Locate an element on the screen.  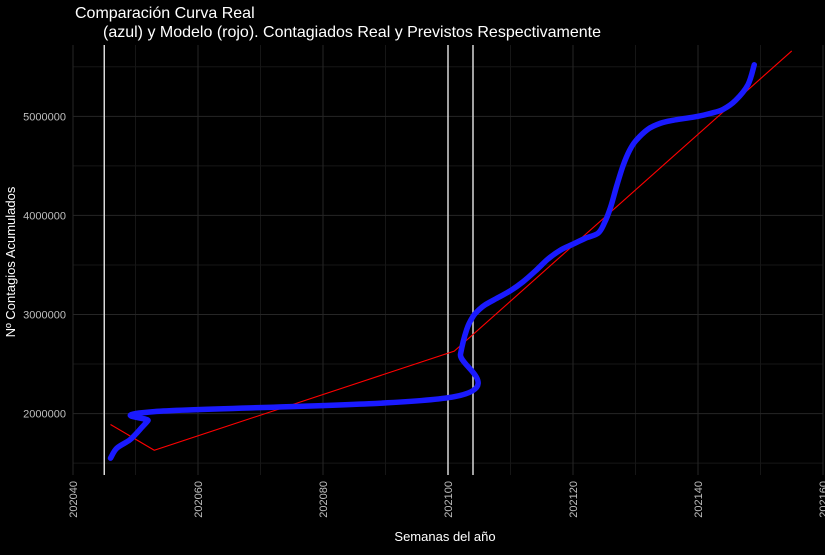
x-tick-label: 202120 is located at coordinates (574, 499).